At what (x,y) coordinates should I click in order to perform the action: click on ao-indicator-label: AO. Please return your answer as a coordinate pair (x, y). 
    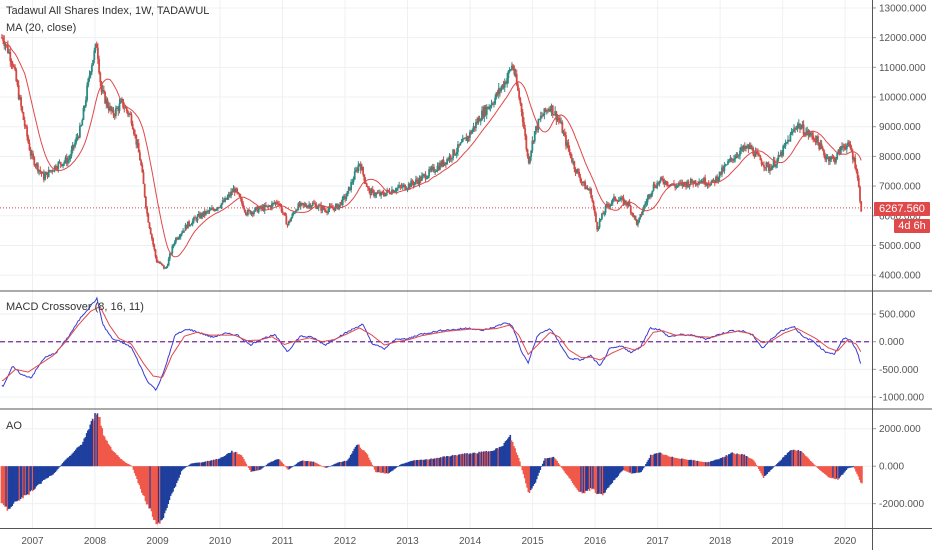
    Looking at the image, I should click on (14, 426).